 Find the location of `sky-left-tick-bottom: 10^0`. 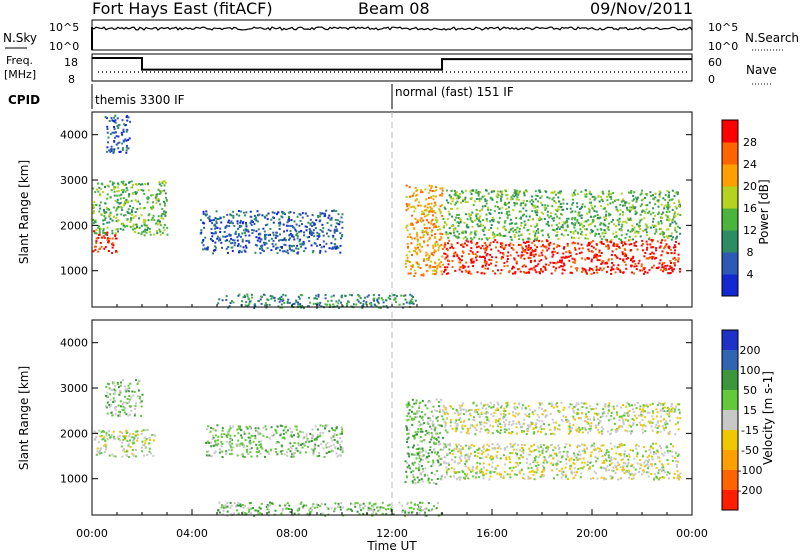

sky-left-tick-bottom: 10^0 is located at coordinates (64, 46).